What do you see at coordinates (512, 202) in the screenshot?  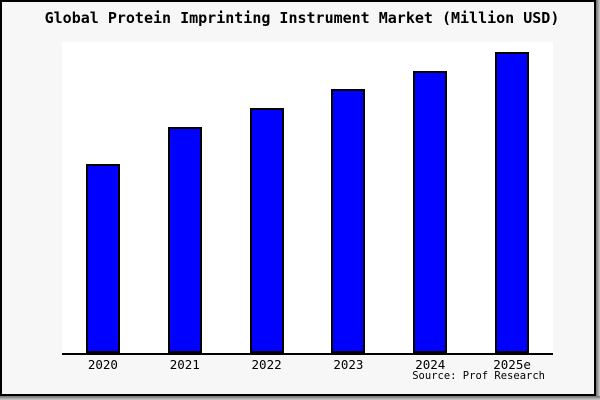 I see `bar-2025e` at bounding box center [512, 202].